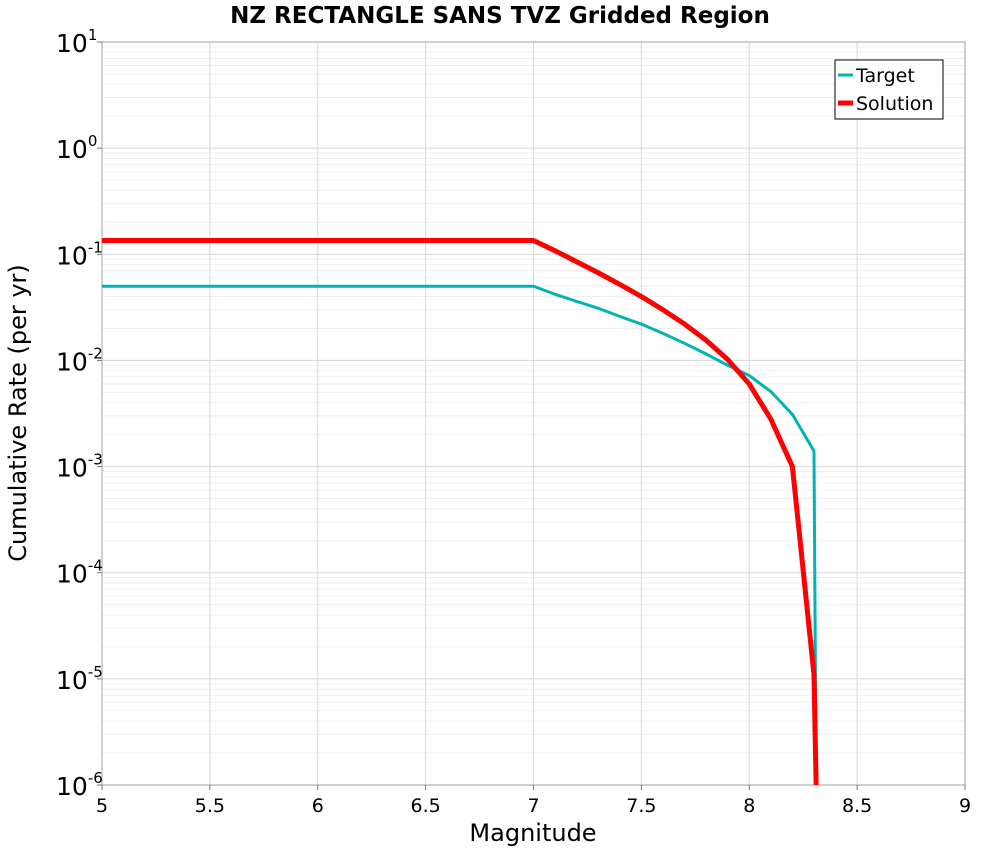  Describe the element at coordinates (532, 833) in the screenshot. I see `x-axis-label: Magnitude` at that location.